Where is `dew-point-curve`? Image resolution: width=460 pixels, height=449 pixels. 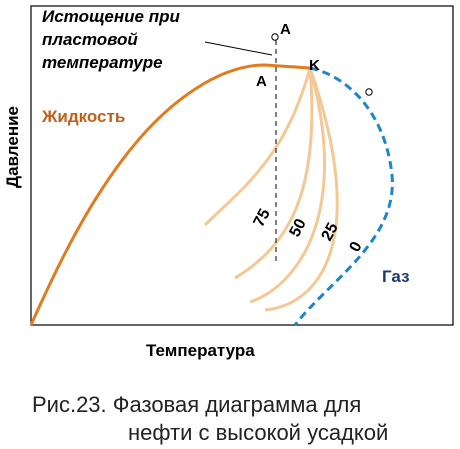 dew-point-curve is located at coordinates (343, 196).